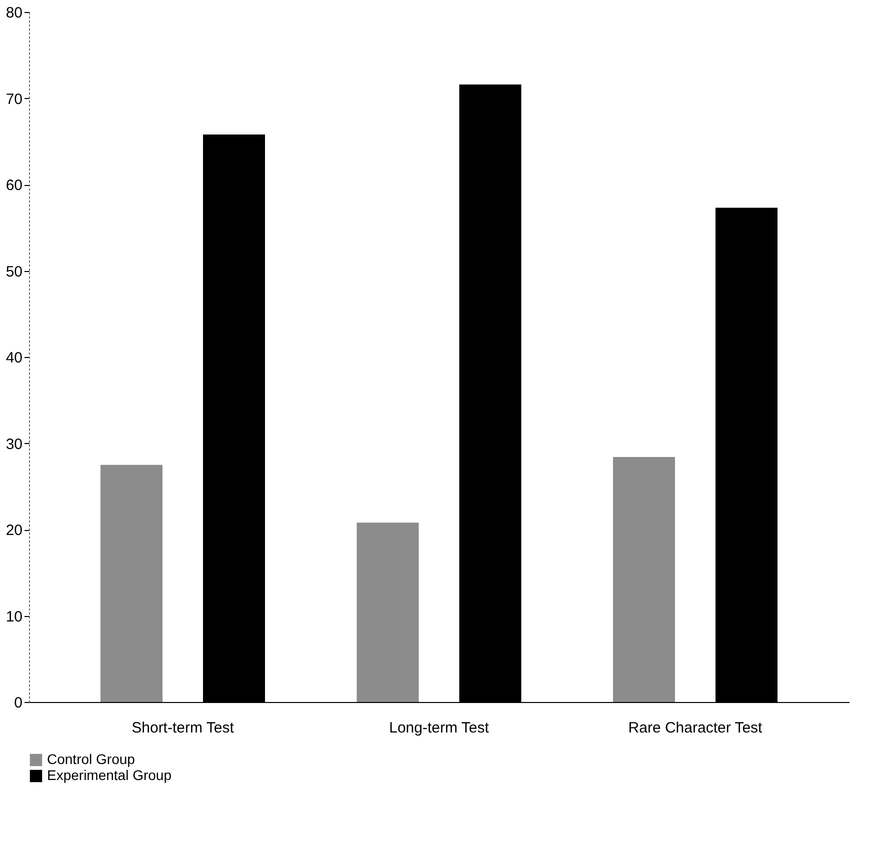 The width and height of the screenshot is (885, 841). I want to click on x-tick-label: Short-term Test, so click(183, 728).